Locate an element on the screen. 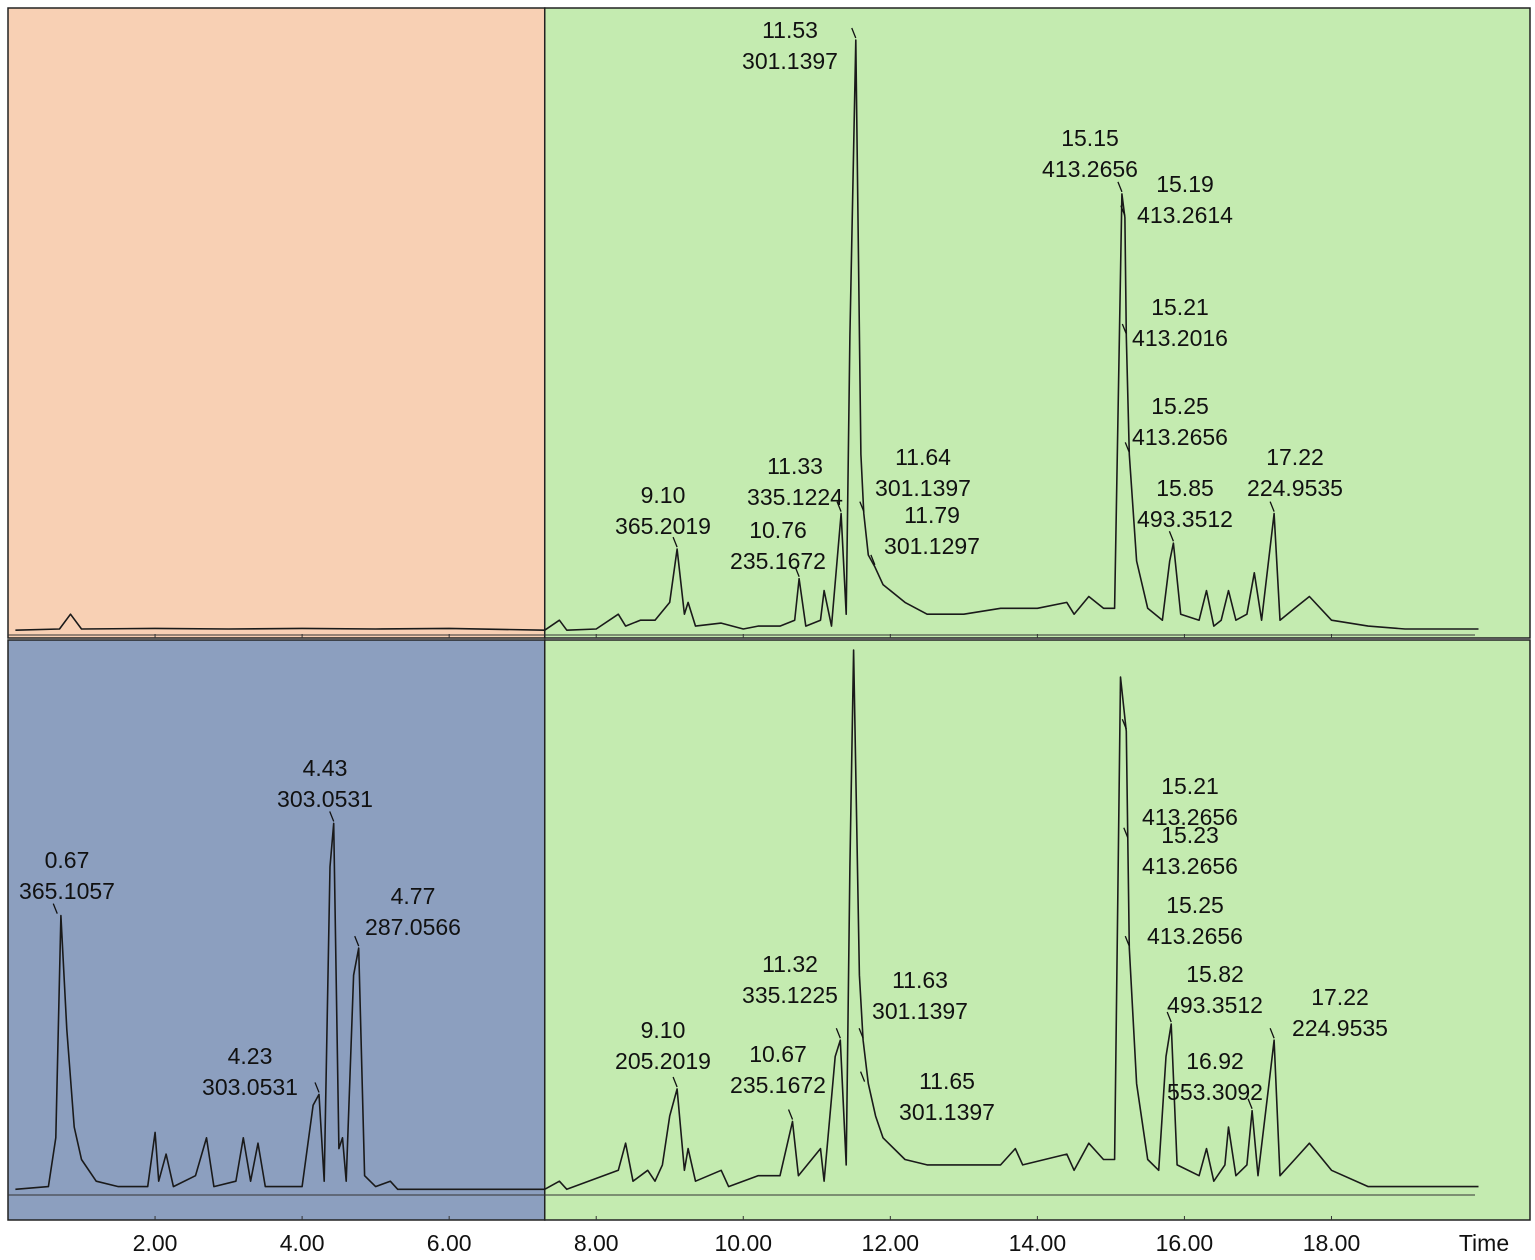 The width and height of the screenshot is (1535, 1260). annotation-mass: 335.1225 is located at coordinates (790, 995).